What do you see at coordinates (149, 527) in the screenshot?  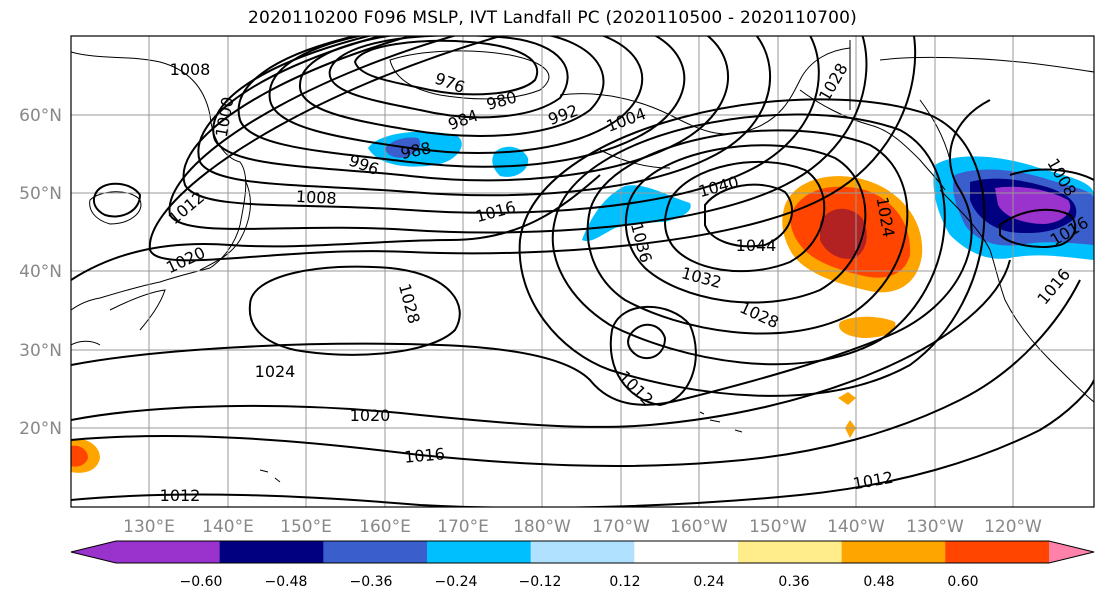 I see `lon-tick-label: 130°E` at bounding box center [149, 527].